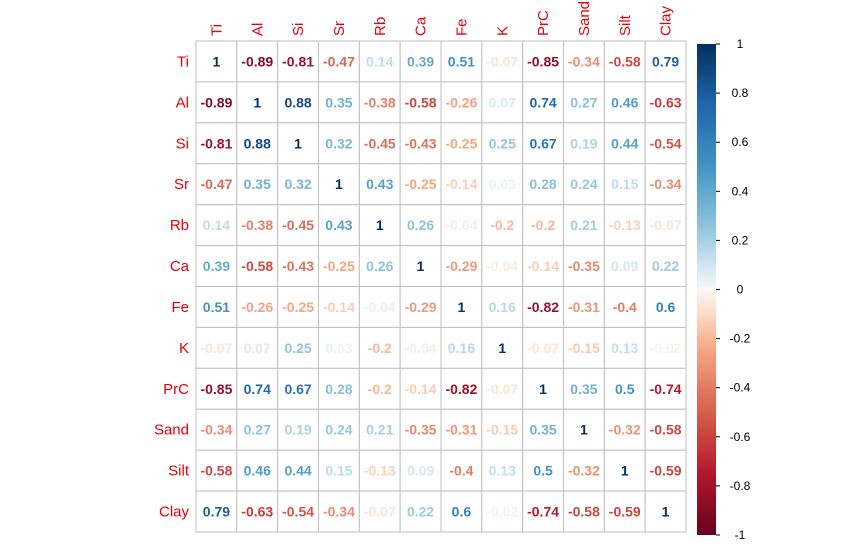 The width and height of the screenshot is (860, 545). What do you see at coordinates (338, 102) in the screenshot?
I see `cell-value-label: 0.35` at bounding box center [338, 102].